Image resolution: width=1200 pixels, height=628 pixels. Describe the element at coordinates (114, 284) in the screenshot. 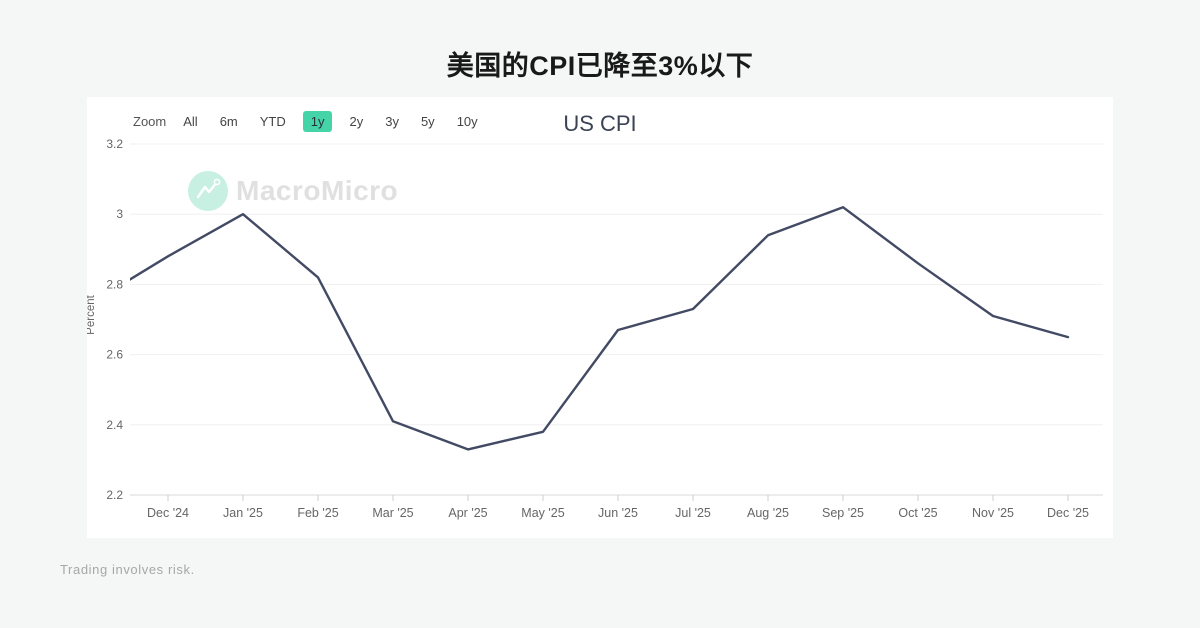

I see `y-axis-tick-label: 2.8` at that location.